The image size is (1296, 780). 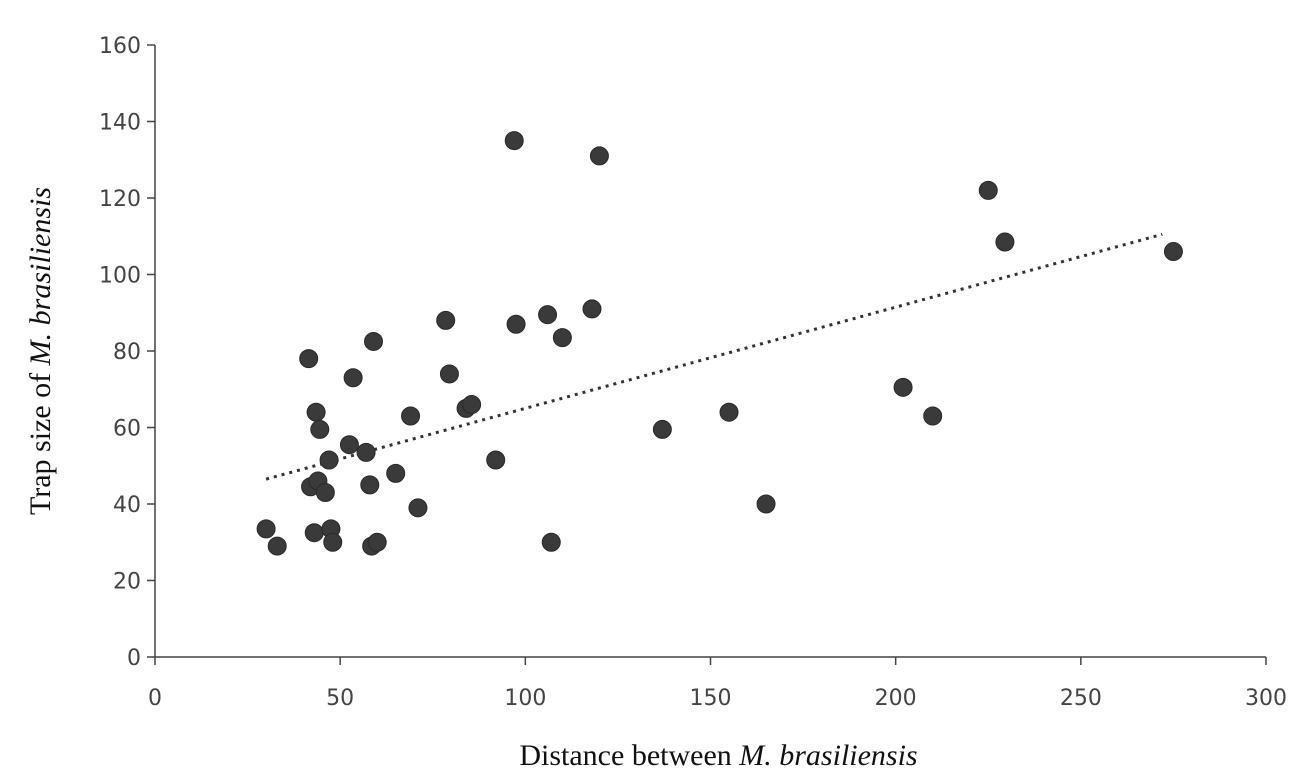 I want to click on x-axis-title: Distance between M. brasiliensis, so click(x=718, y=755).